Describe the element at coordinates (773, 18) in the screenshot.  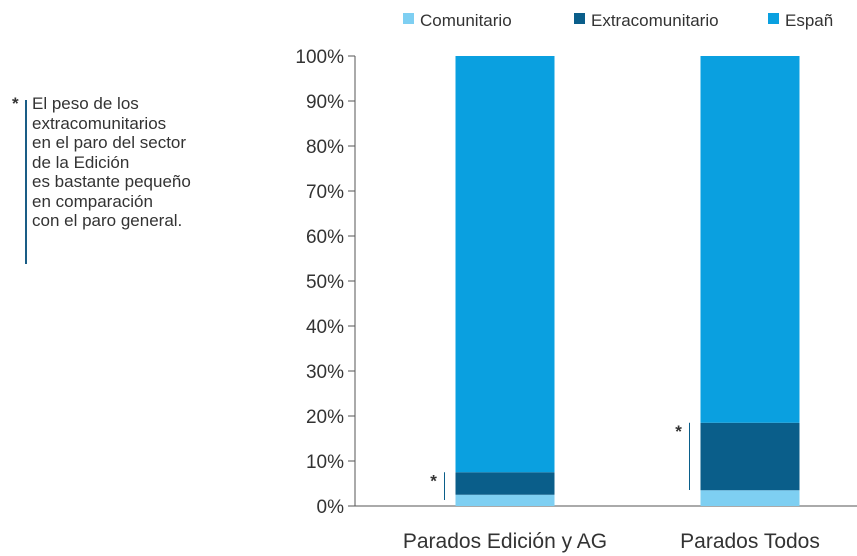
I see `legend-swatch-español` at that location.